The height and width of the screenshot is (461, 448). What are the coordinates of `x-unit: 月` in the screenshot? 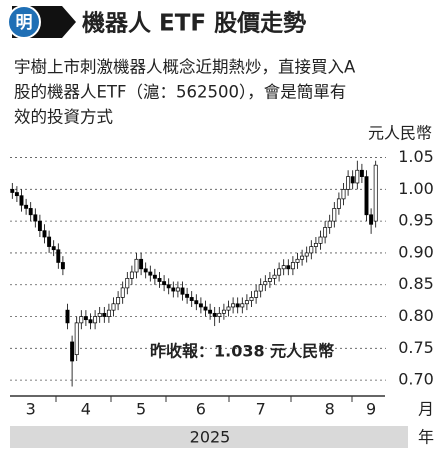 It's located at (426, 409).